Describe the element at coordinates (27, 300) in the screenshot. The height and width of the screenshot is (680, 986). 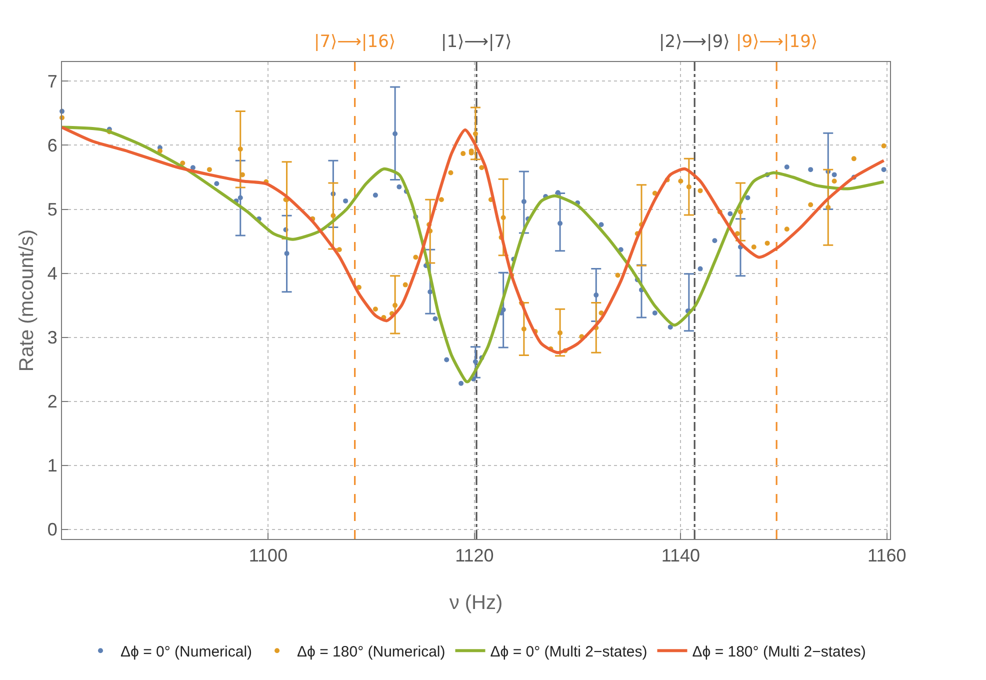
I see `y-axis-title: Rate (mcount/s)` at that location.